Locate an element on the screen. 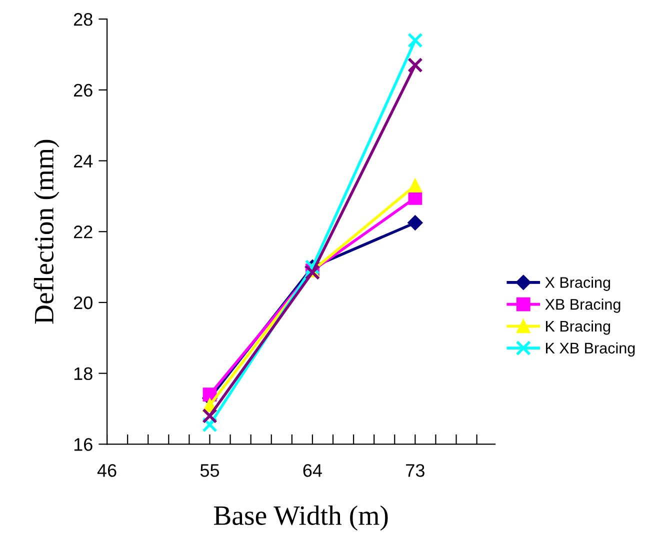 The width and height of the screenshot is (669, 545). x-axis-title: Base Width (m) is located at coordinates (301, 518).